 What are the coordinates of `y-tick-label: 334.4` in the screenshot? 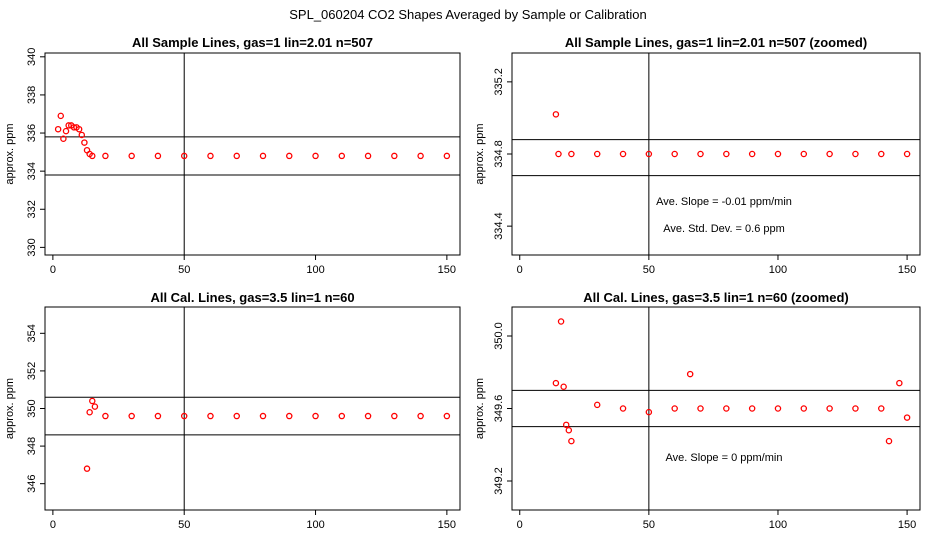 It's located at (499, 226).